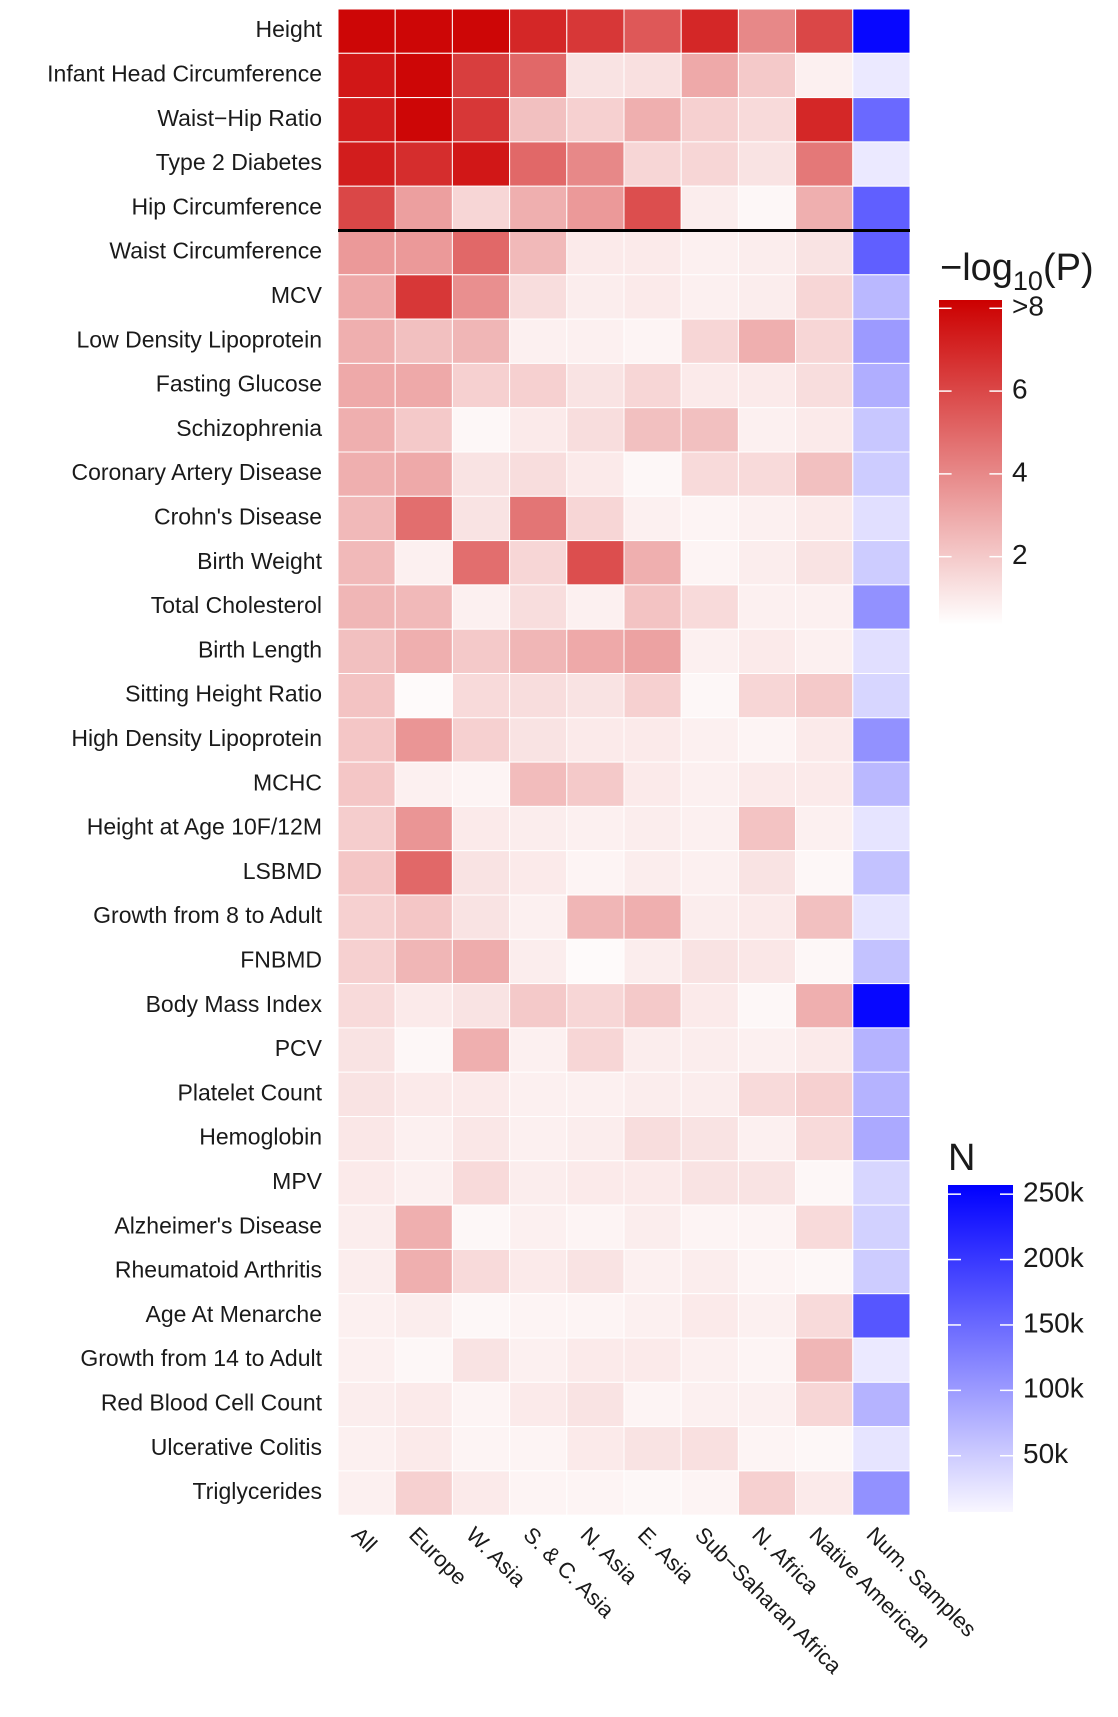  What do you see at coordinates (1028, 306) in the screenshot?
I see `legend-tick-label: >8` at bounding box center [1028, 306].